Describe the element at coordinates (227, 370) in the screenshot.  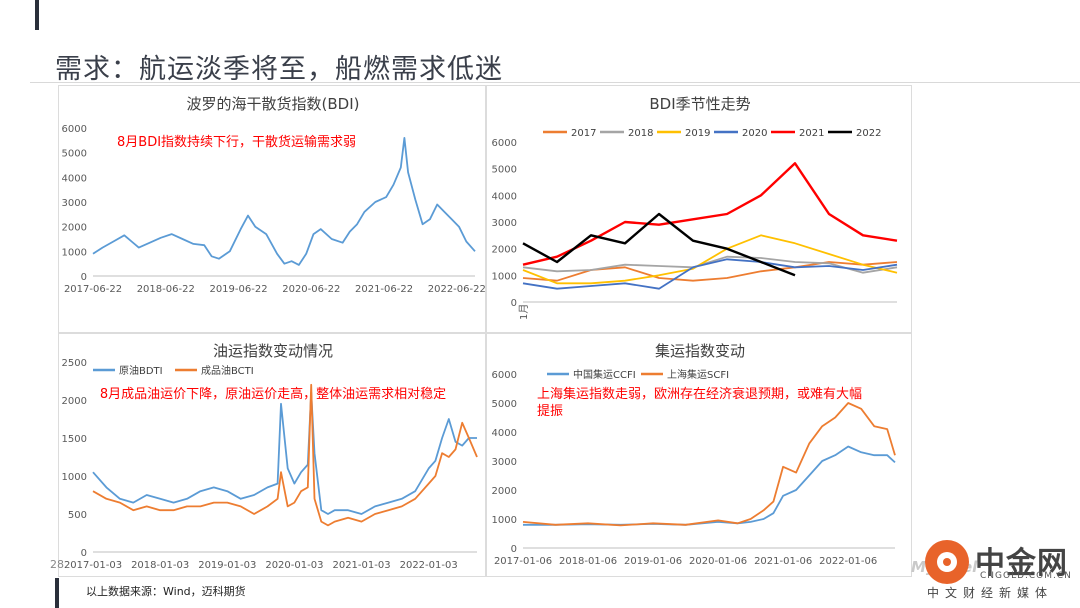
I see `legend-label: 成品油BCTI` at that location.